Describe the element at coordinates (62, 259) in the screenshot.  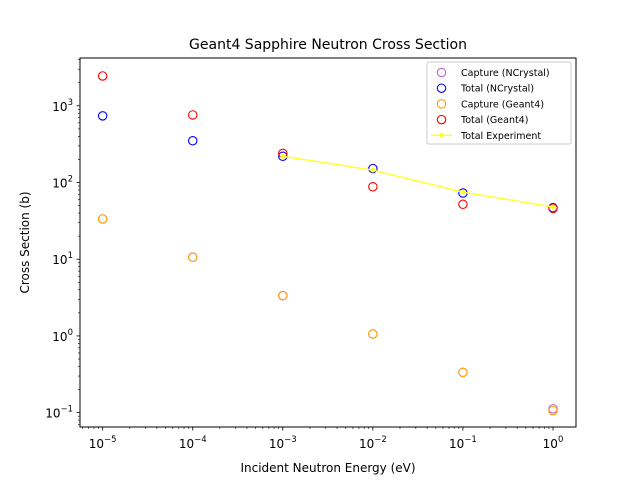
I see `y-tick-label: 10¹` at that location.